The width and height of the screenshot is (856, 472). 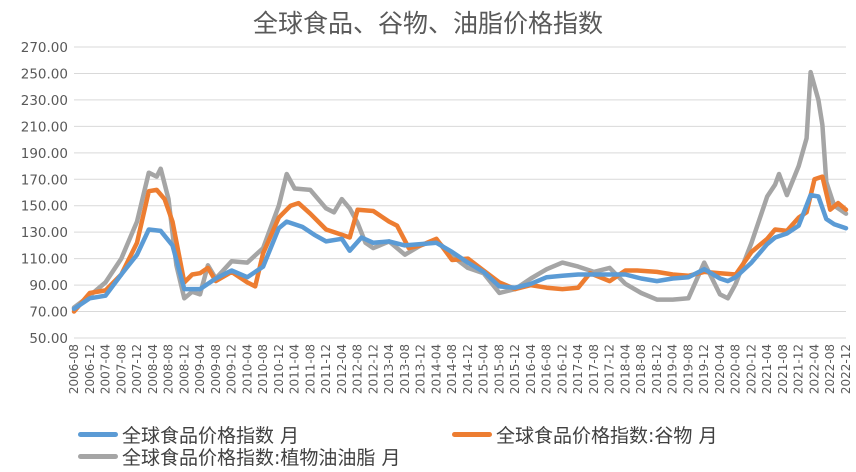 I want to click on x-tick-label: 2012-04, so click(x=342, y=369).